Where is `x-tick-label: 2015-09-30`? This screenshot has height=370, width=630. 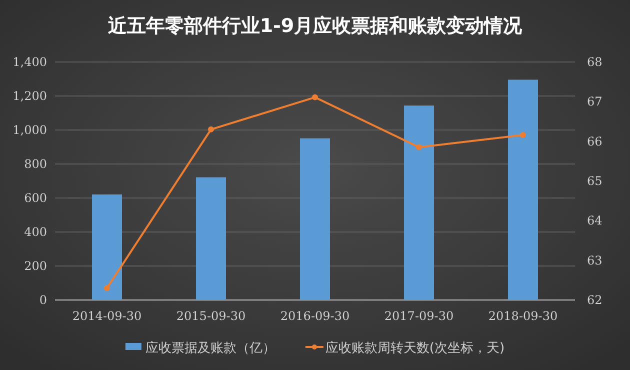
x-tick-label: 2015-09-30 is located at coordinates (211, 316).